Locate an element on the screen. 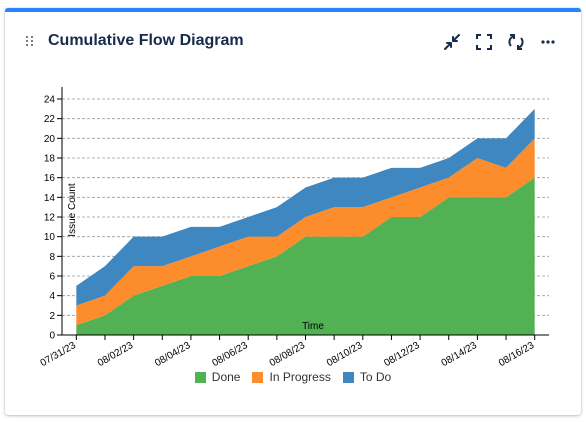 The width and height of the screenshot is (586, 422). legend-label-done: Done is located at coordinates (226, 377).